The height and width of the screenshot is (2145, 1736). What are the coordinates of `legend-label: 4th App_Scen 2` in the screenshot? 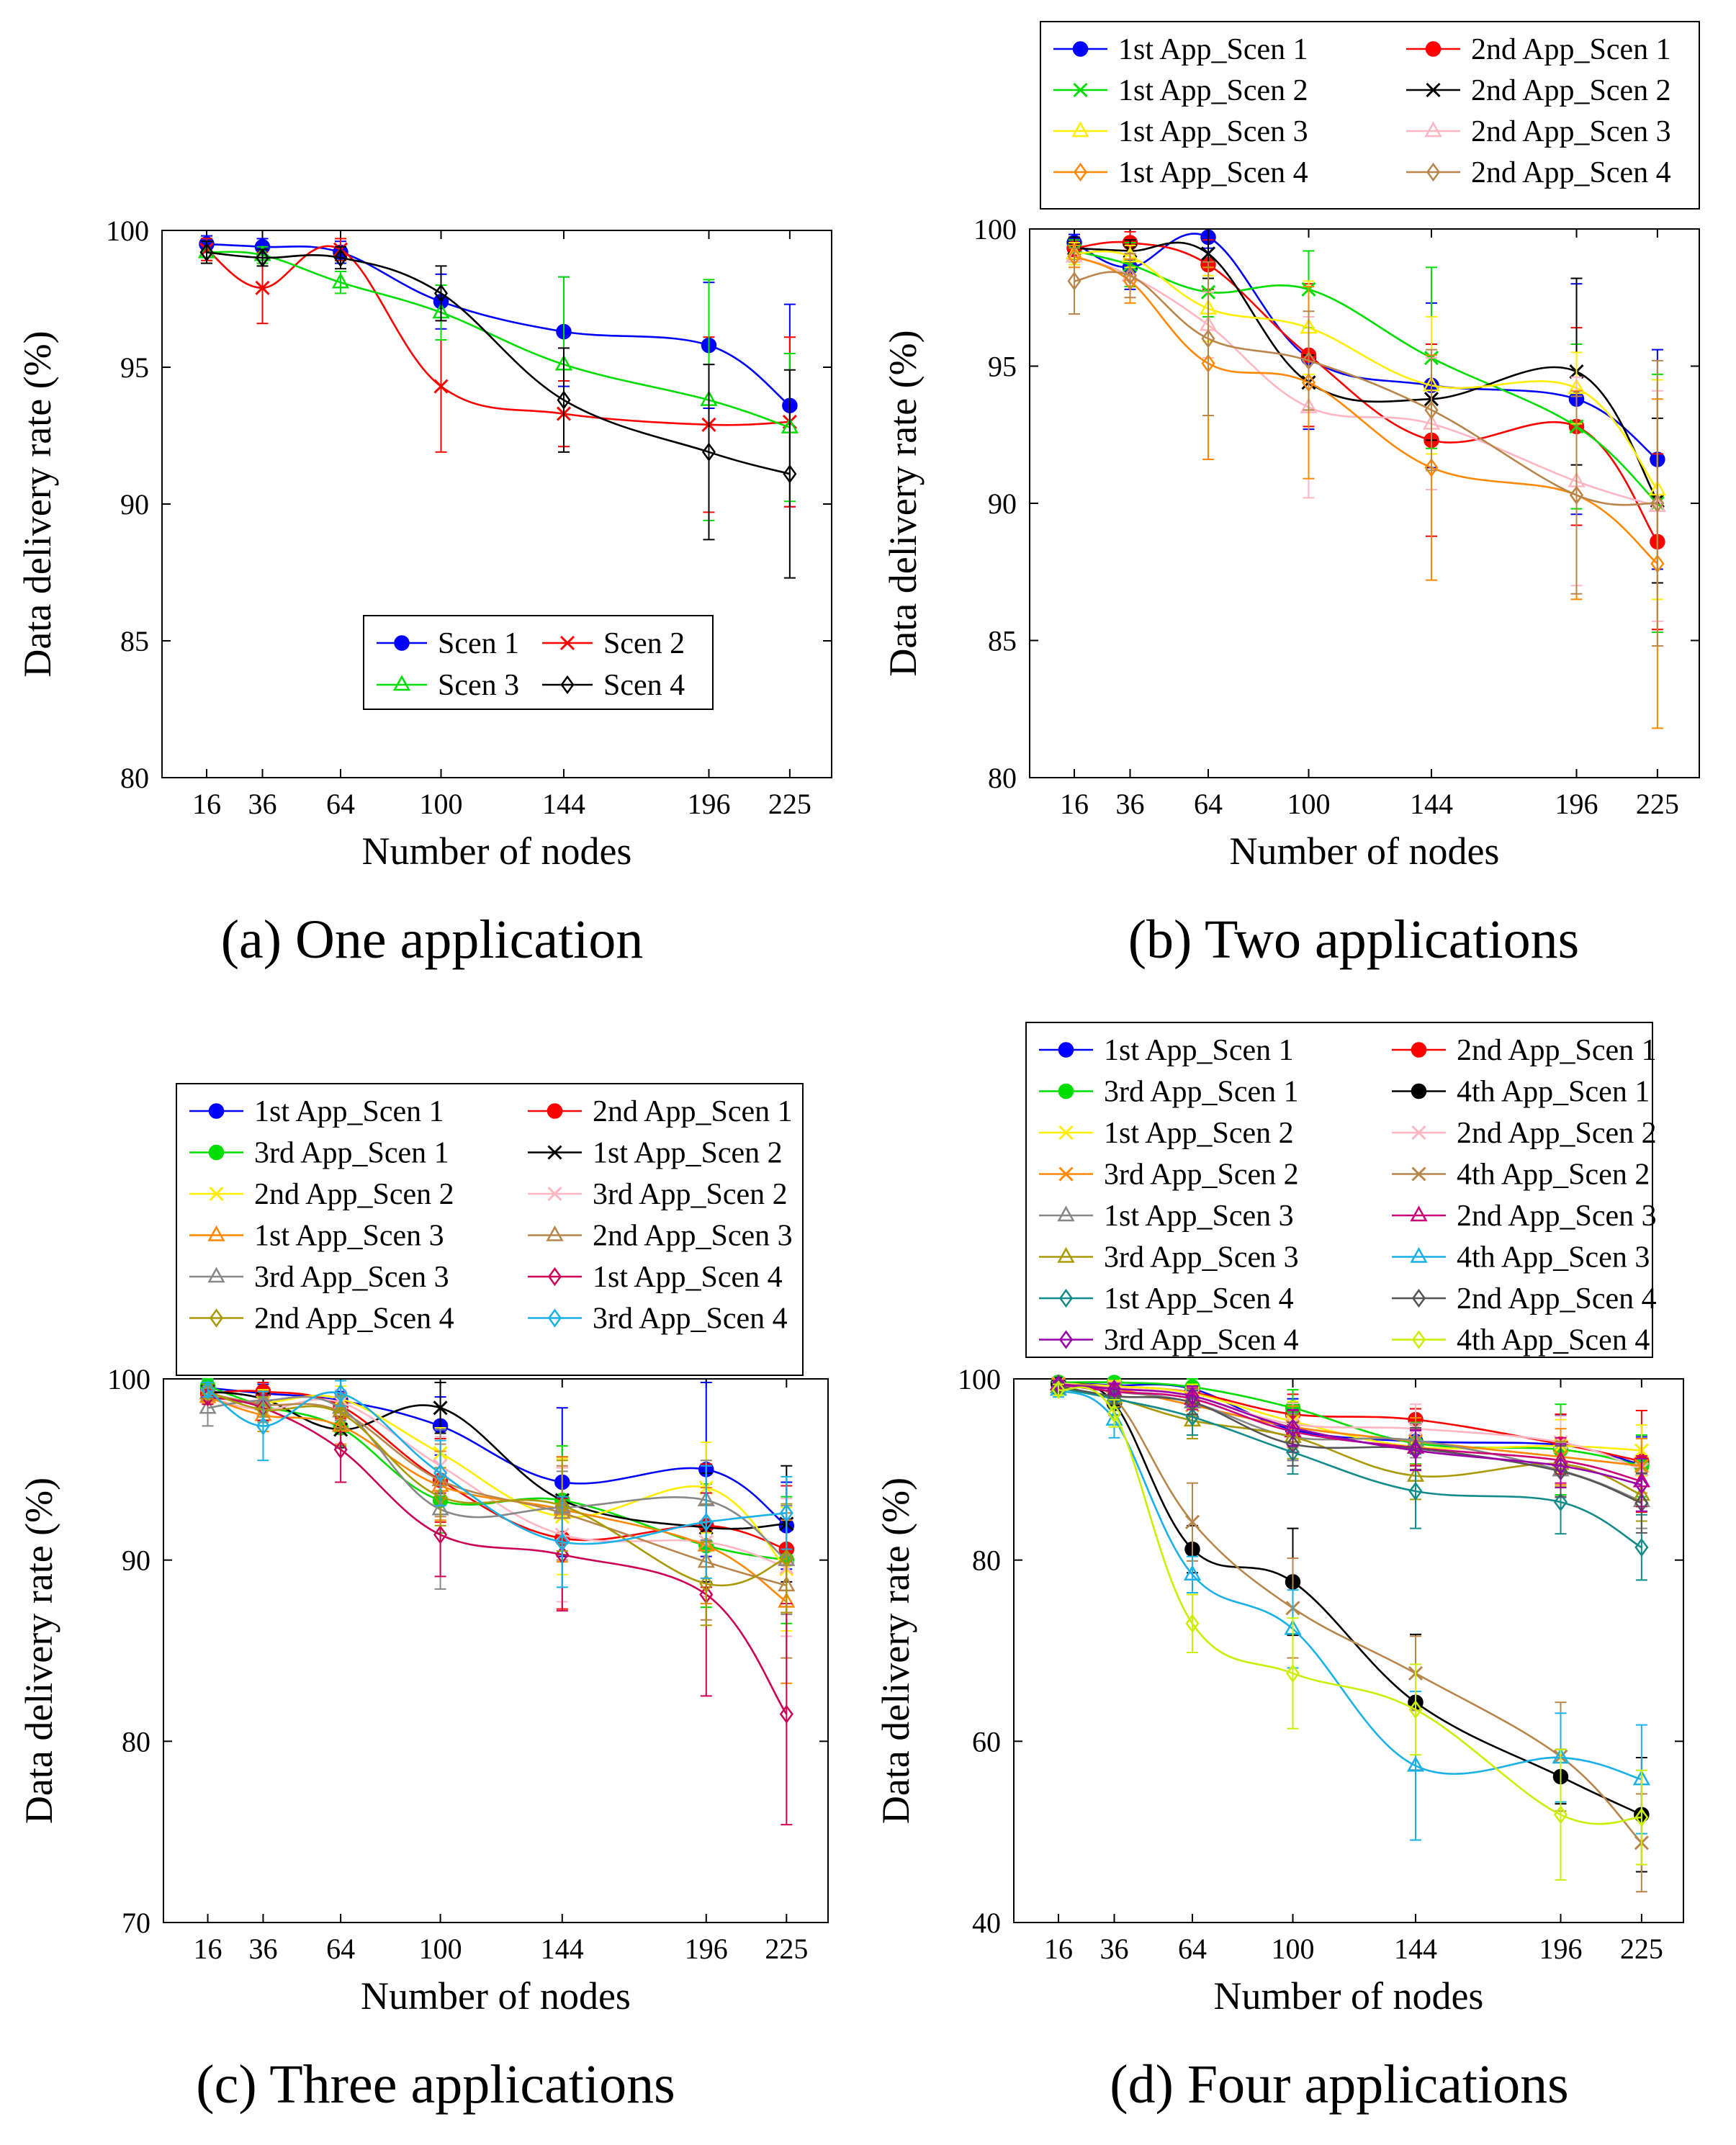 It's located at (1553, 1175).